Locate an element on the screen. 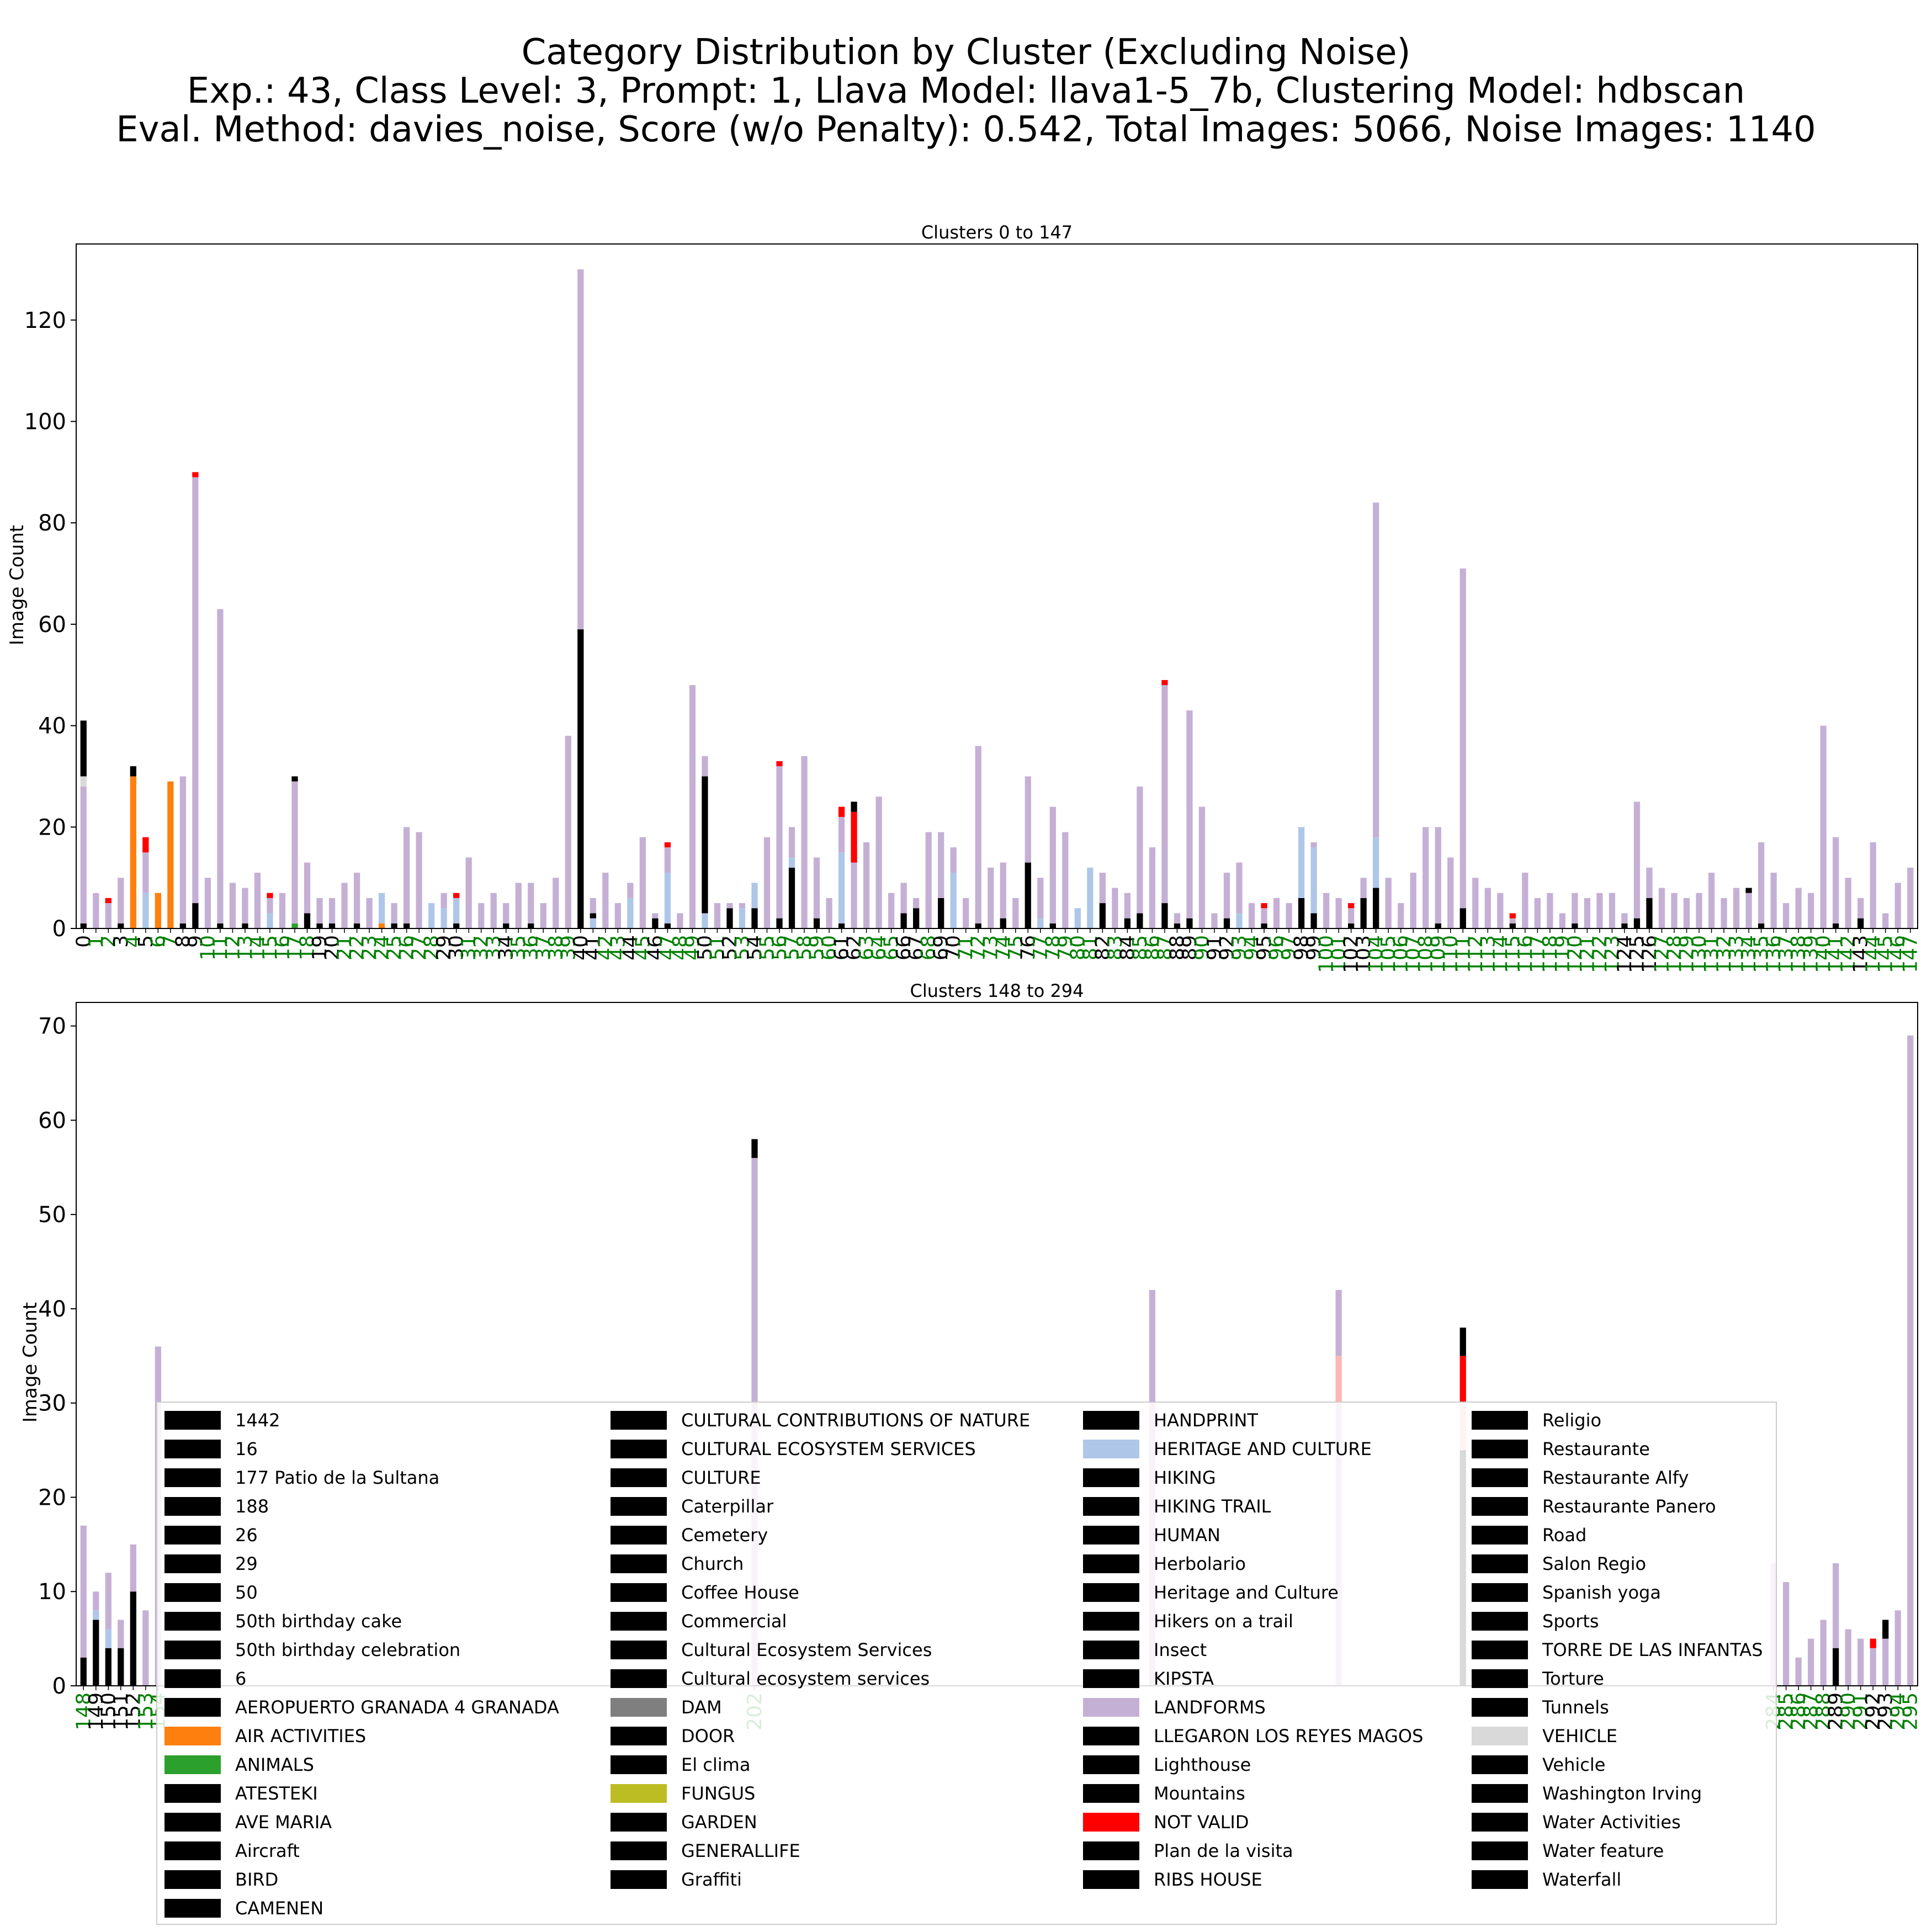  y-tick-label: 20 is located at coordinates (52, 828).